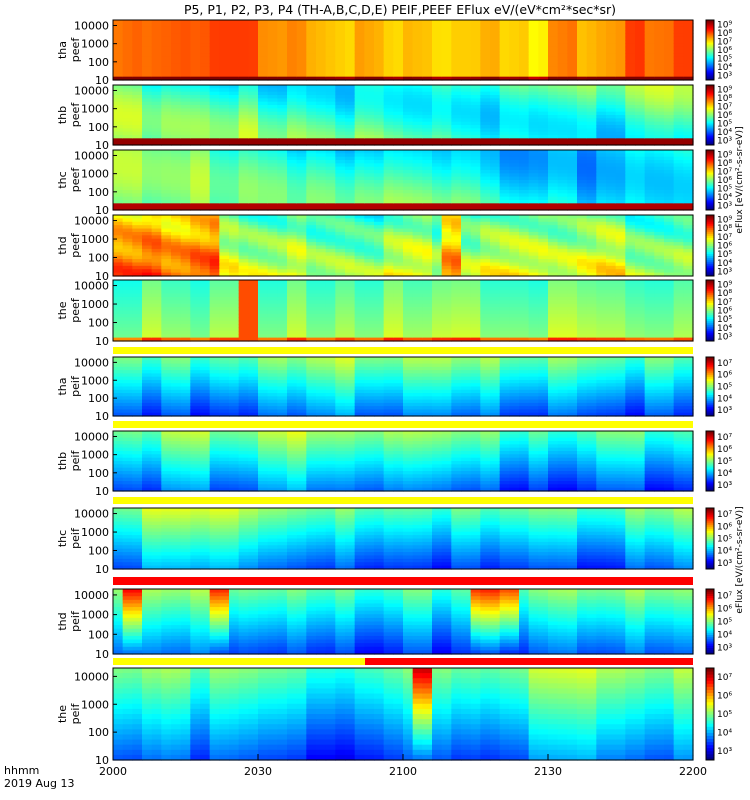 This screenshot has width=750, height=800. What do you see at coordinates (710, 96) in the screenshot?
I see `colorbar-segment` at bounding box center [710, 96].